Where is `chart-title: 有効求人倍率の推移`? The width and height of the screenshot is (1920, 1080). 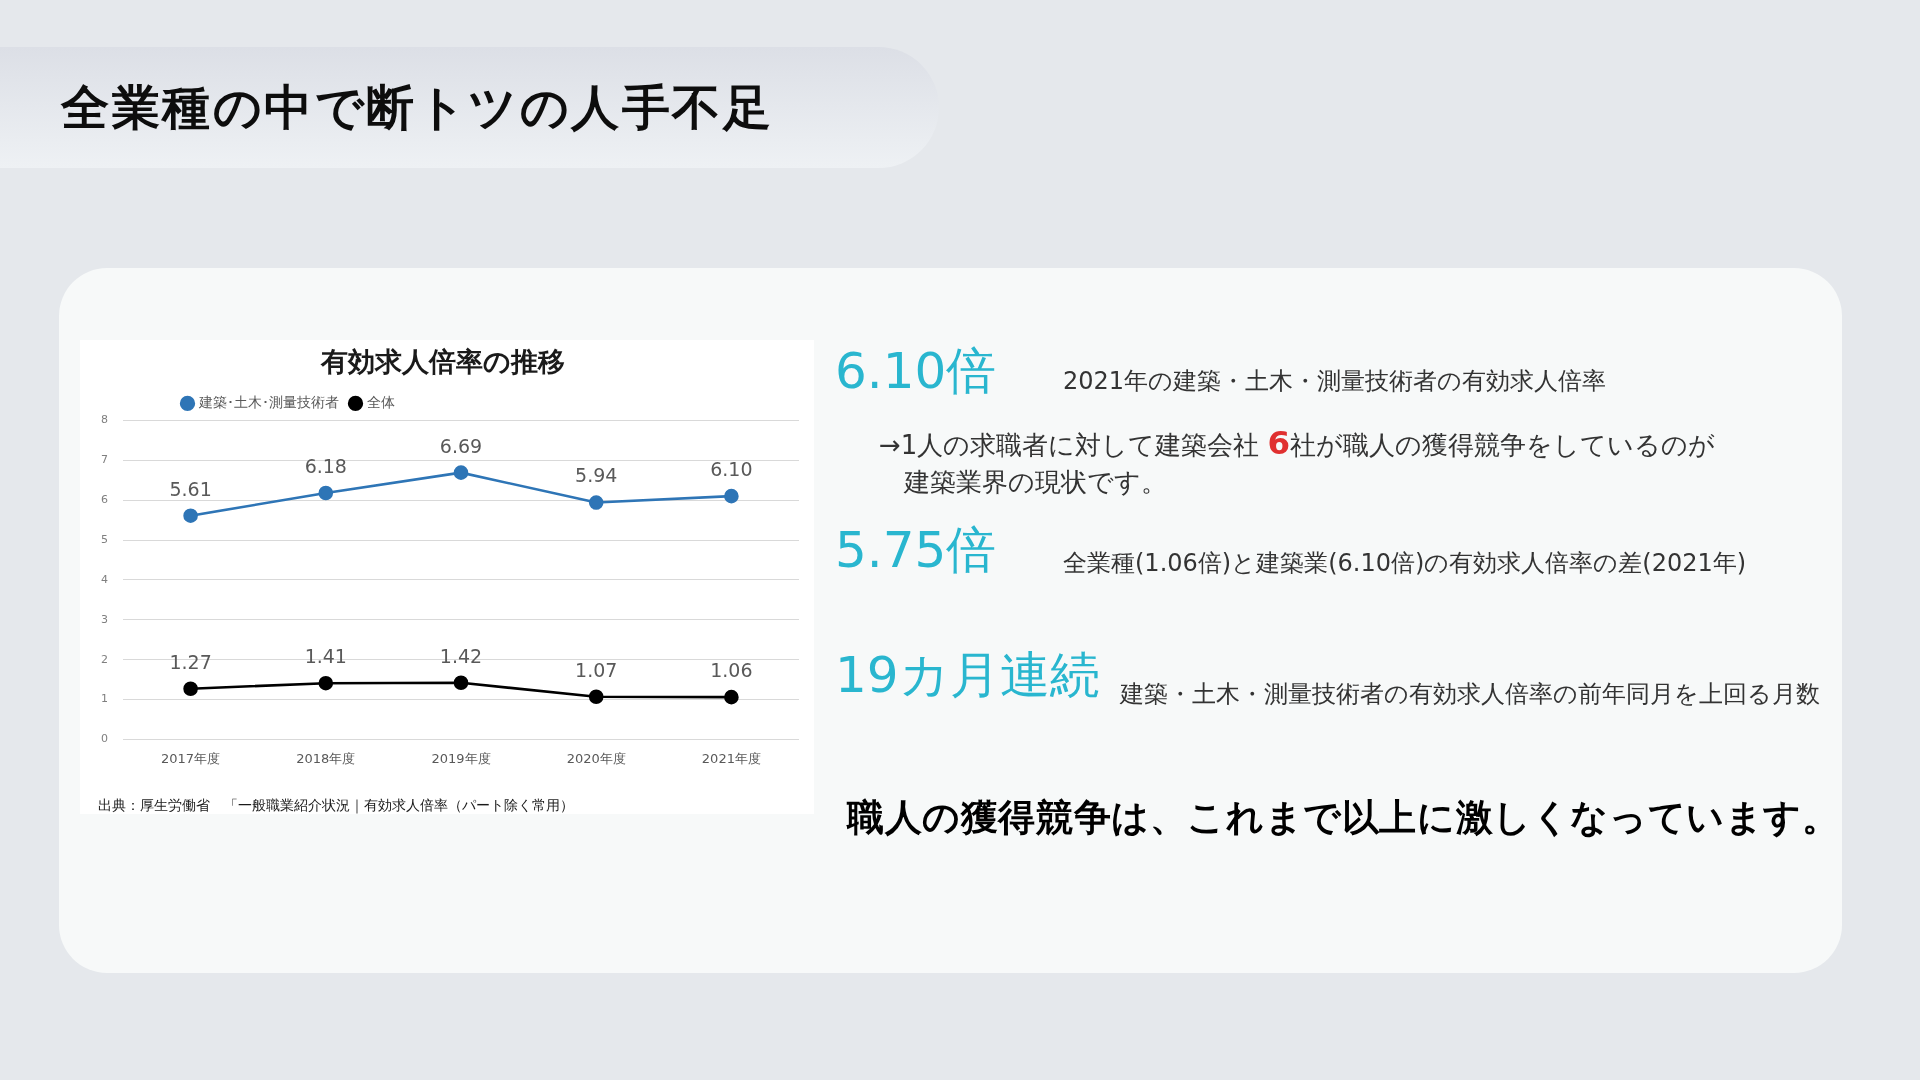
chart-title: 有効求人倍率の推移 is located at coordinates (442, 362).